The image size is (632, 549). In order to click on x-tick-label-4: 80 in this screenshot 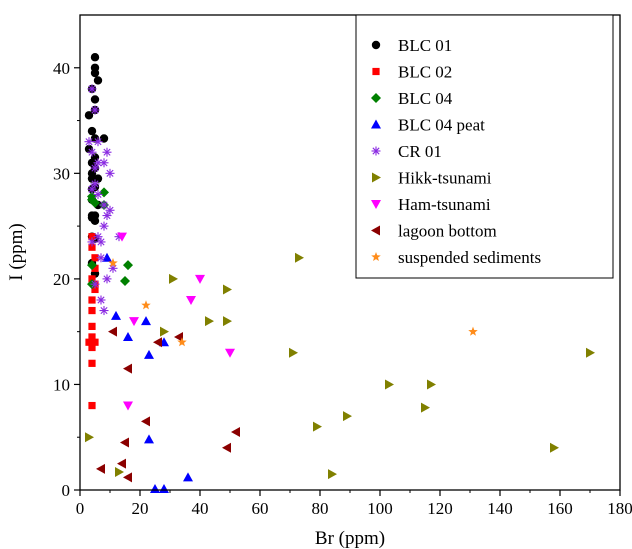, I will do `click(320, 508)`.